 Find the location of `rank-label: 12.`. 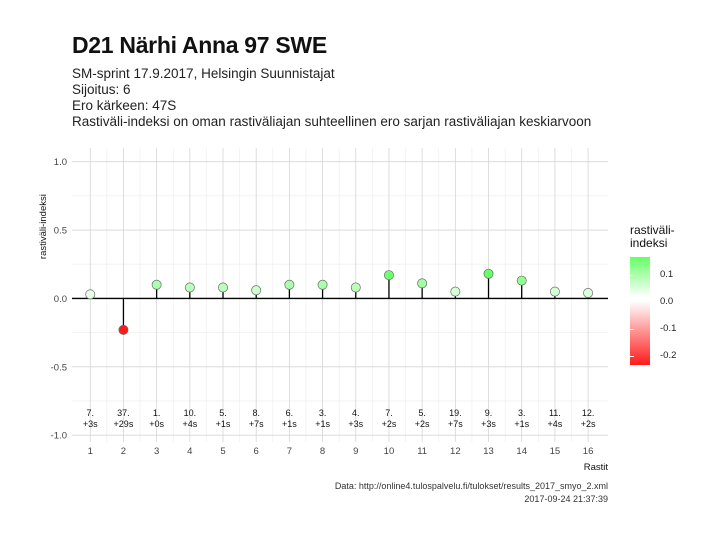

rank-label: 12. is located at coordinates (588, 413).